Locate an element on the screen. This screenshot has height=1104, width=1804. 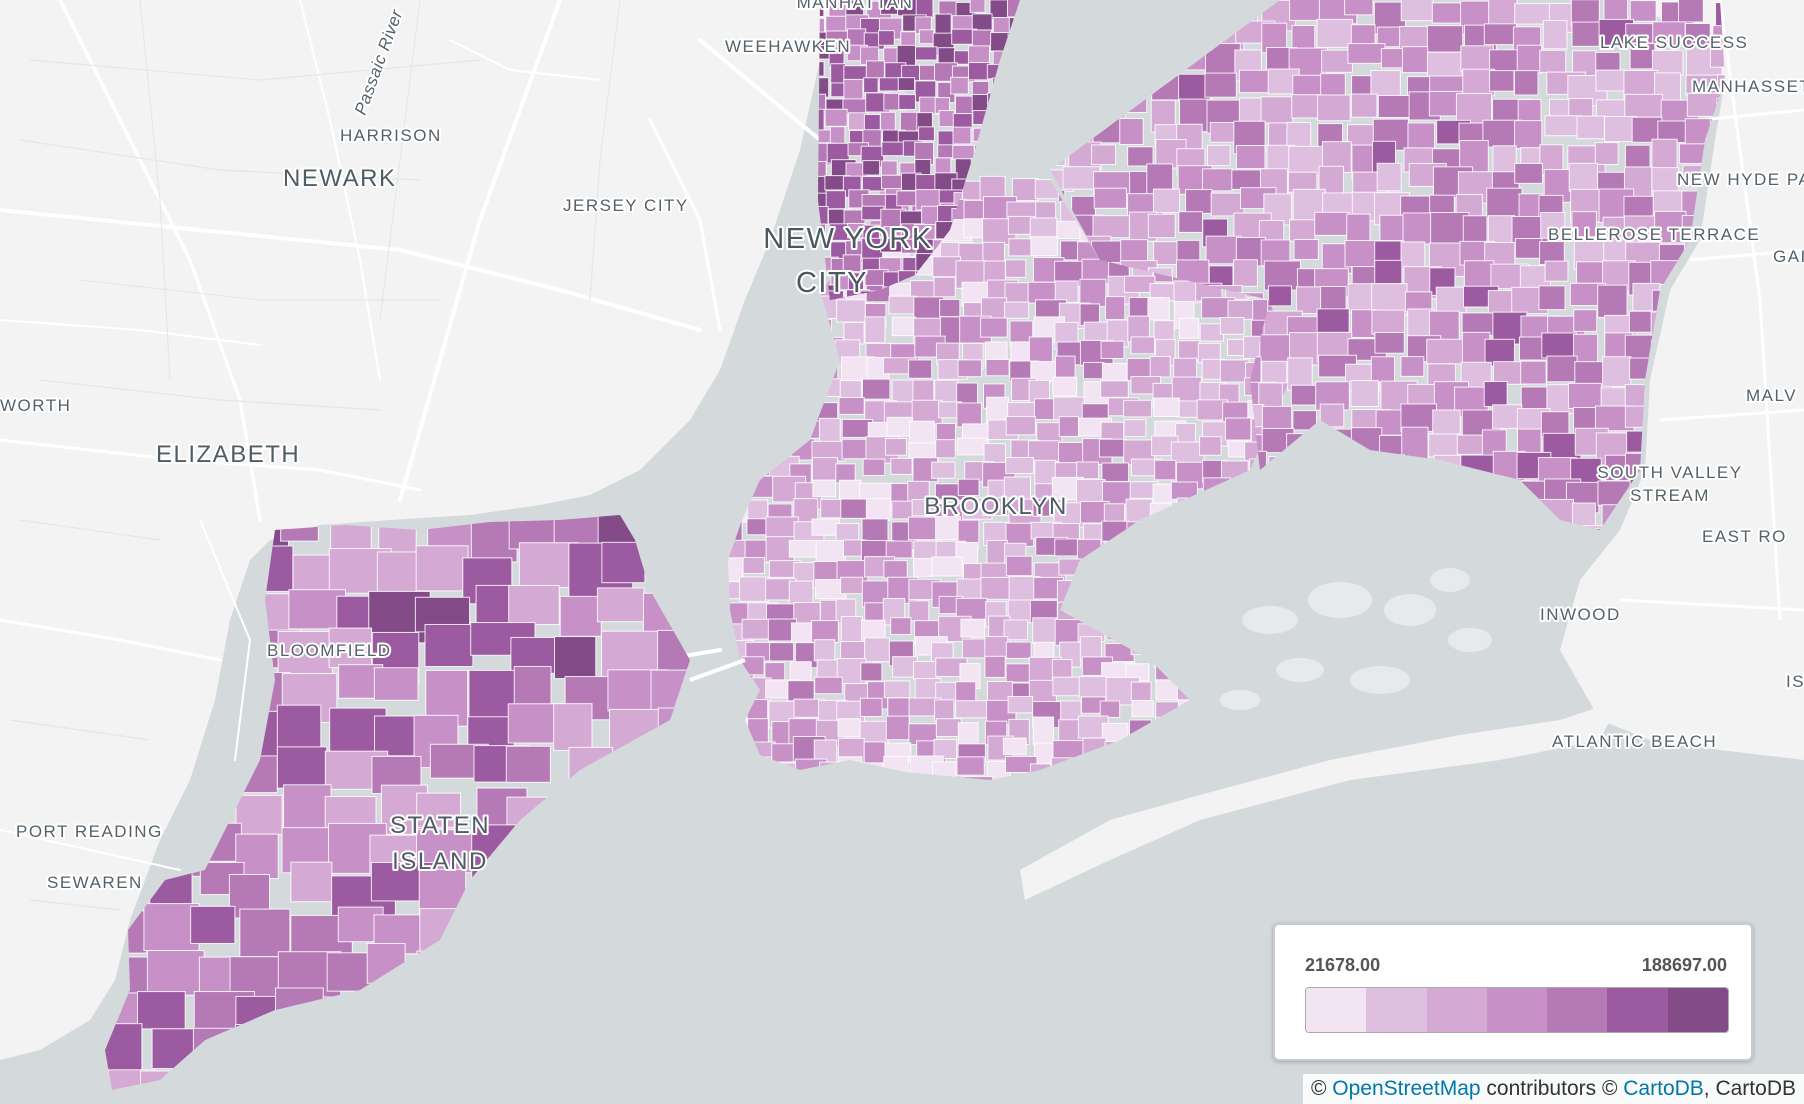
cartodb-link: CartoDB is located at coordinates (1663, 1088).